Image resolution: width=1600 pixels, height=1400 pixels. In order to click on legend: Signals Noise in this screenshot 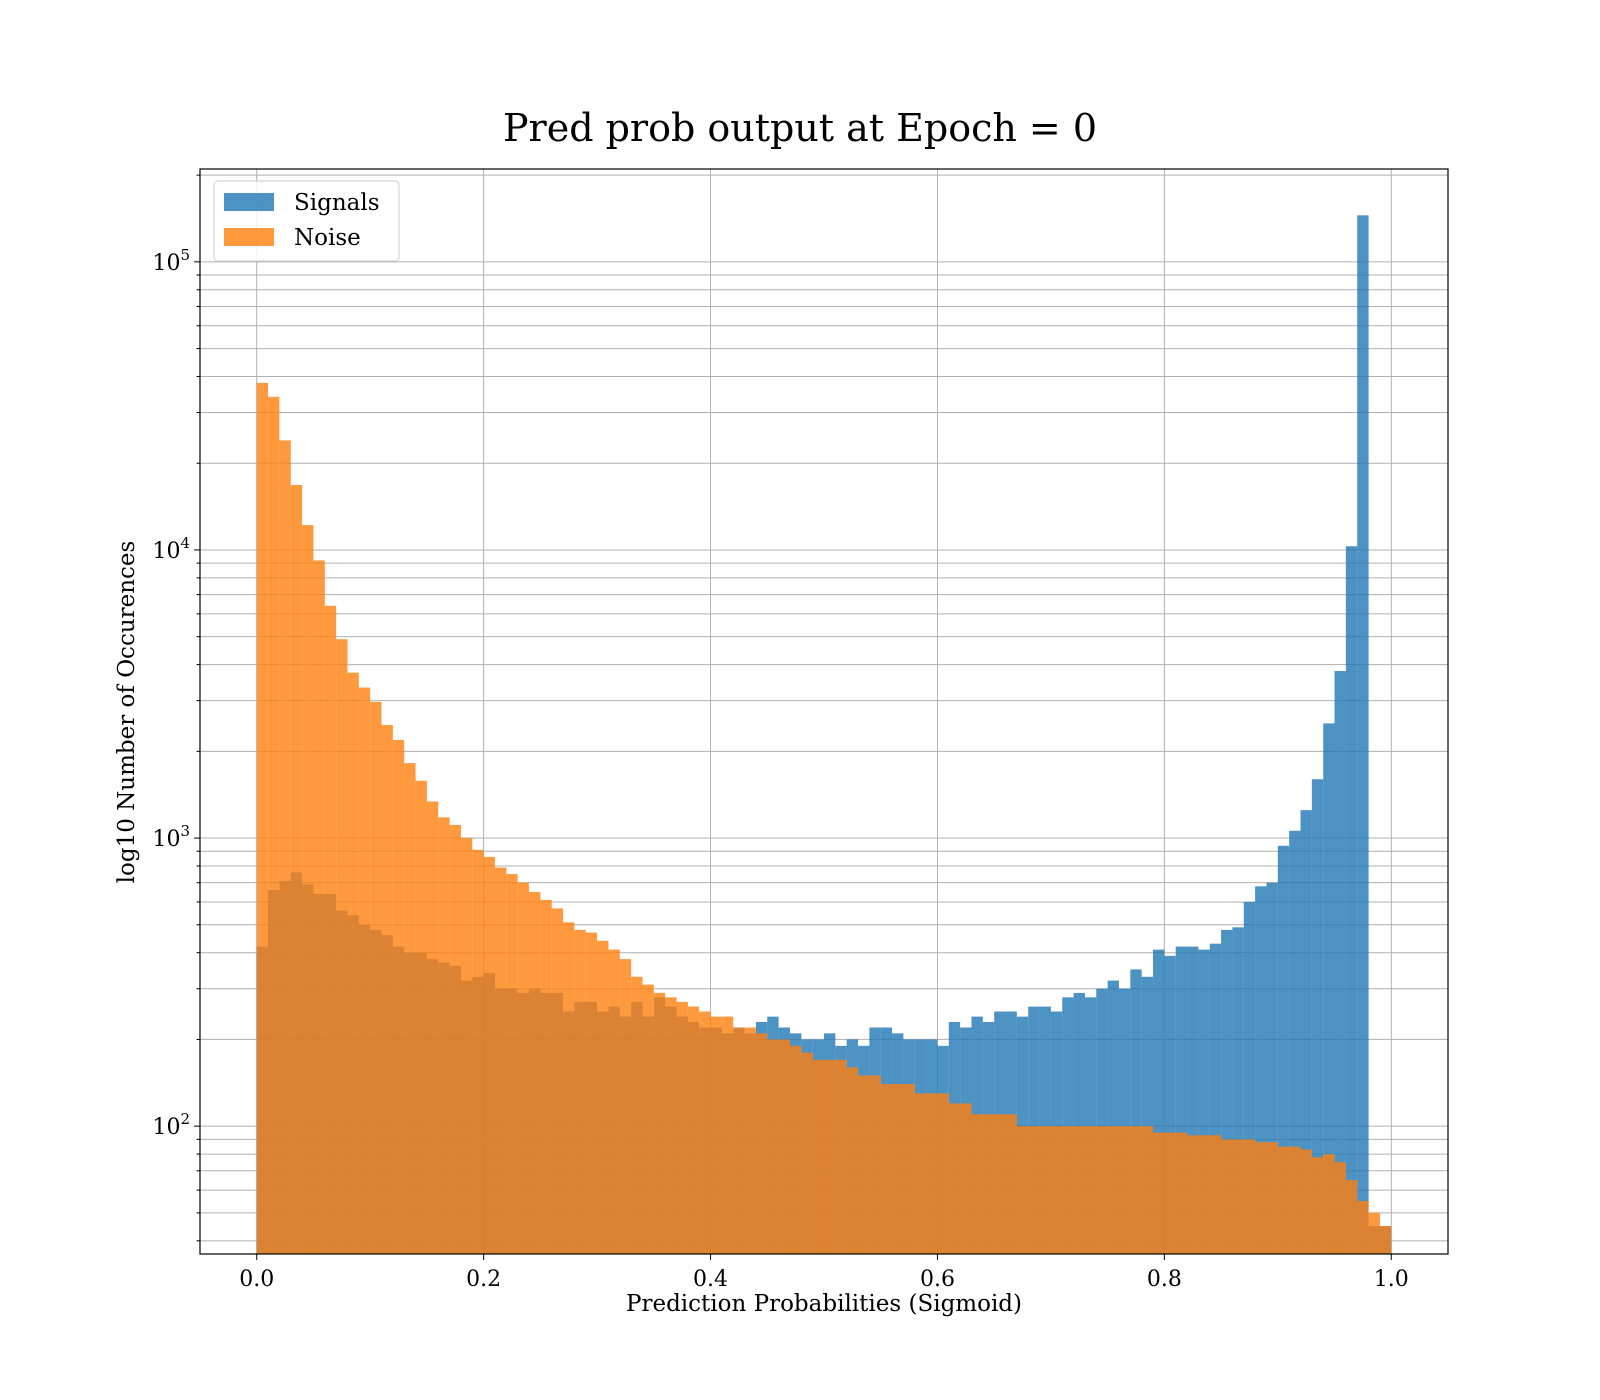, I will do `click(306, 221)`.